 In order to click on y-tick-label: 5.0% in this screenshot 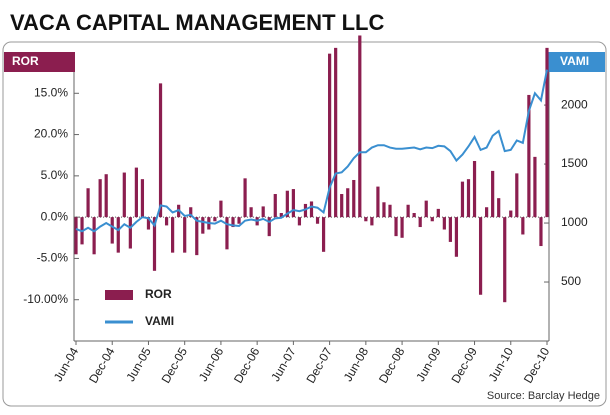, I will do `click(55, 175)`.